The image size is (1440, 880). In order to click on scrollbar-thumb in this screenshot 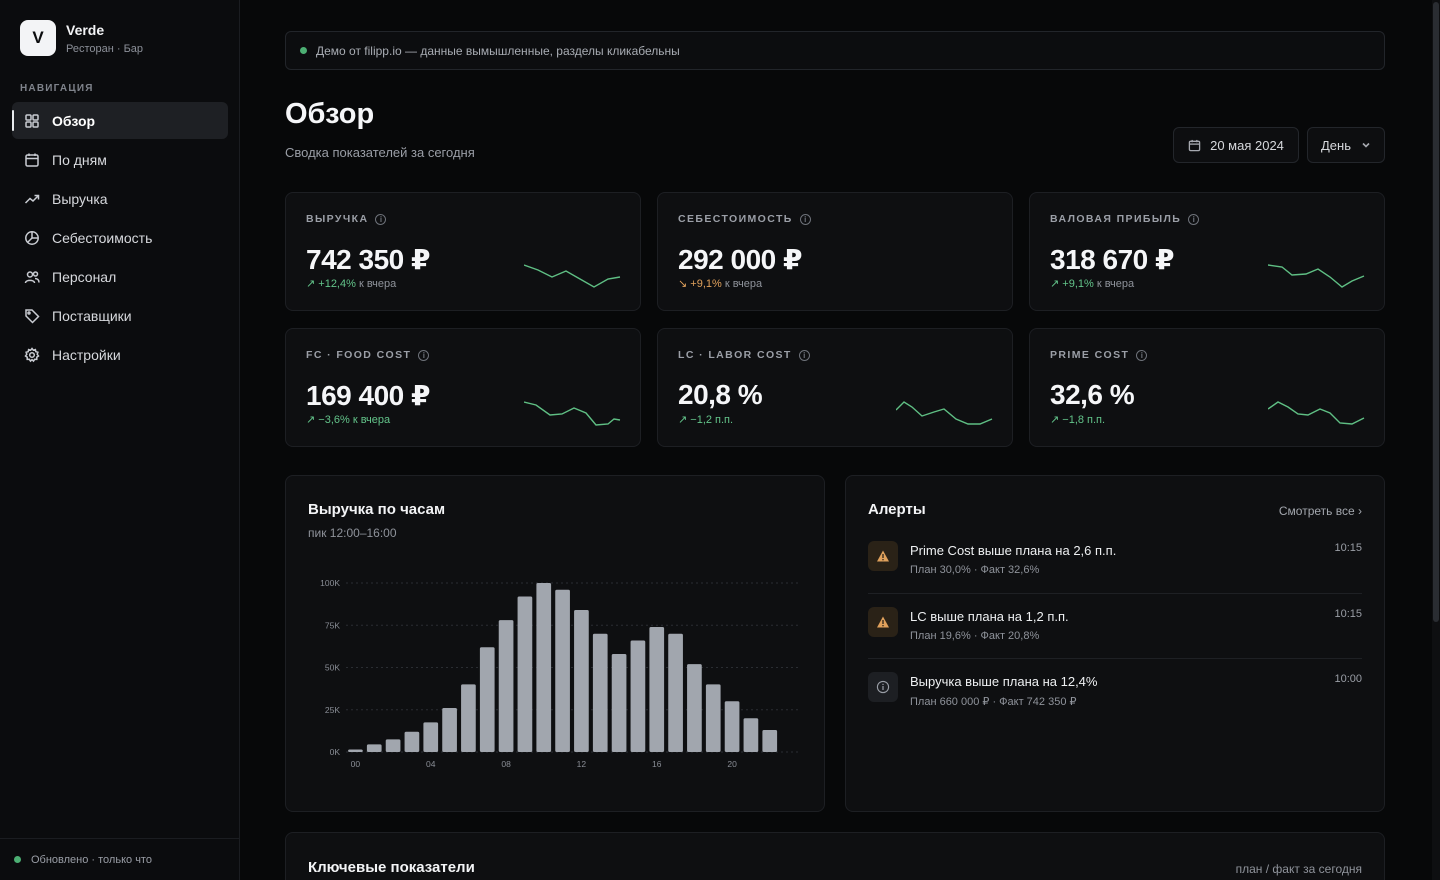, I will do `click(1436, 312)`.